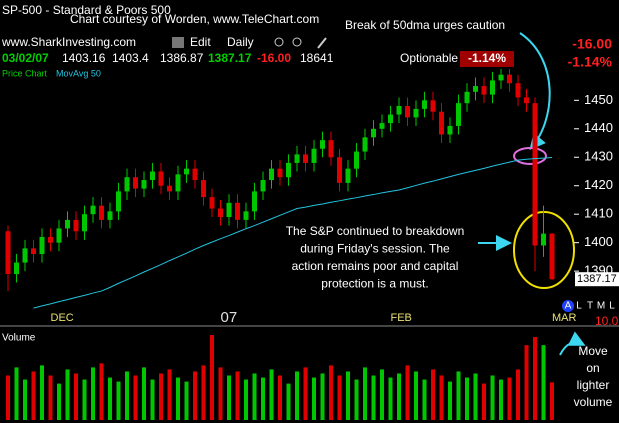  What do you see at coordinates (429, 58) in the screenshot?
I see `optionable: Optionable` at bounding box center [429, 58].